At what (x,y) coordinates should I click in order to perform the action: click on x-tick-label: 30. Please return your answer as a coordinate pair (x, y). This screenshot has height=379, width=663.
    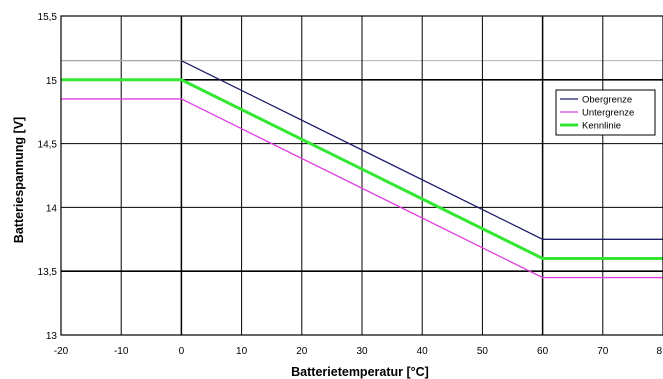
    Looking at the image, I should click on (362, 351).